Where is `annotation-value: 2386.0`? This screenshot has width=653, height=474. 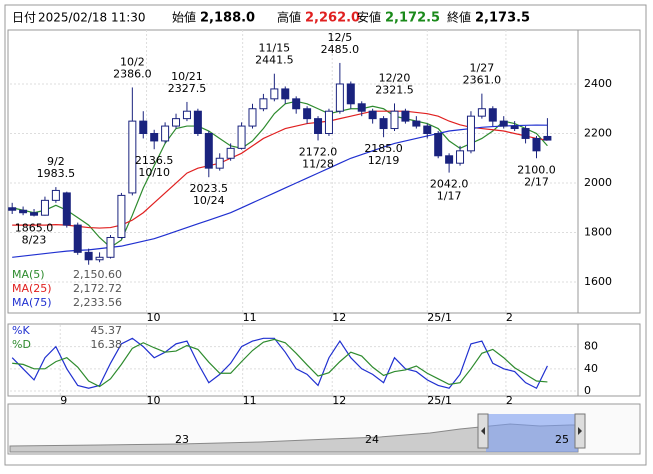 annotation-value: 2386.0 is located at coordinates (132, 73).